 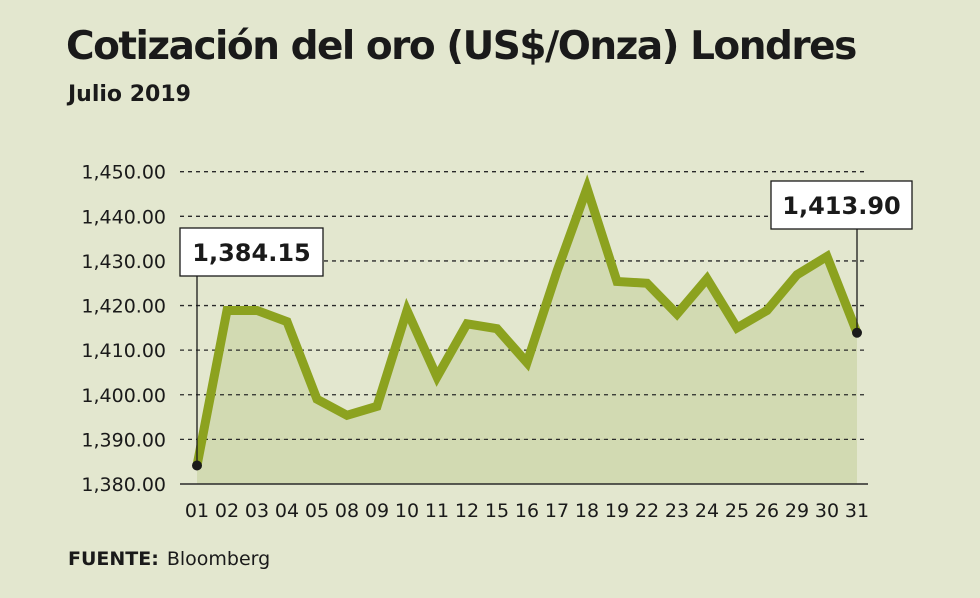 I want to click on x-tick-label: 03, so click(x=257, y=511).